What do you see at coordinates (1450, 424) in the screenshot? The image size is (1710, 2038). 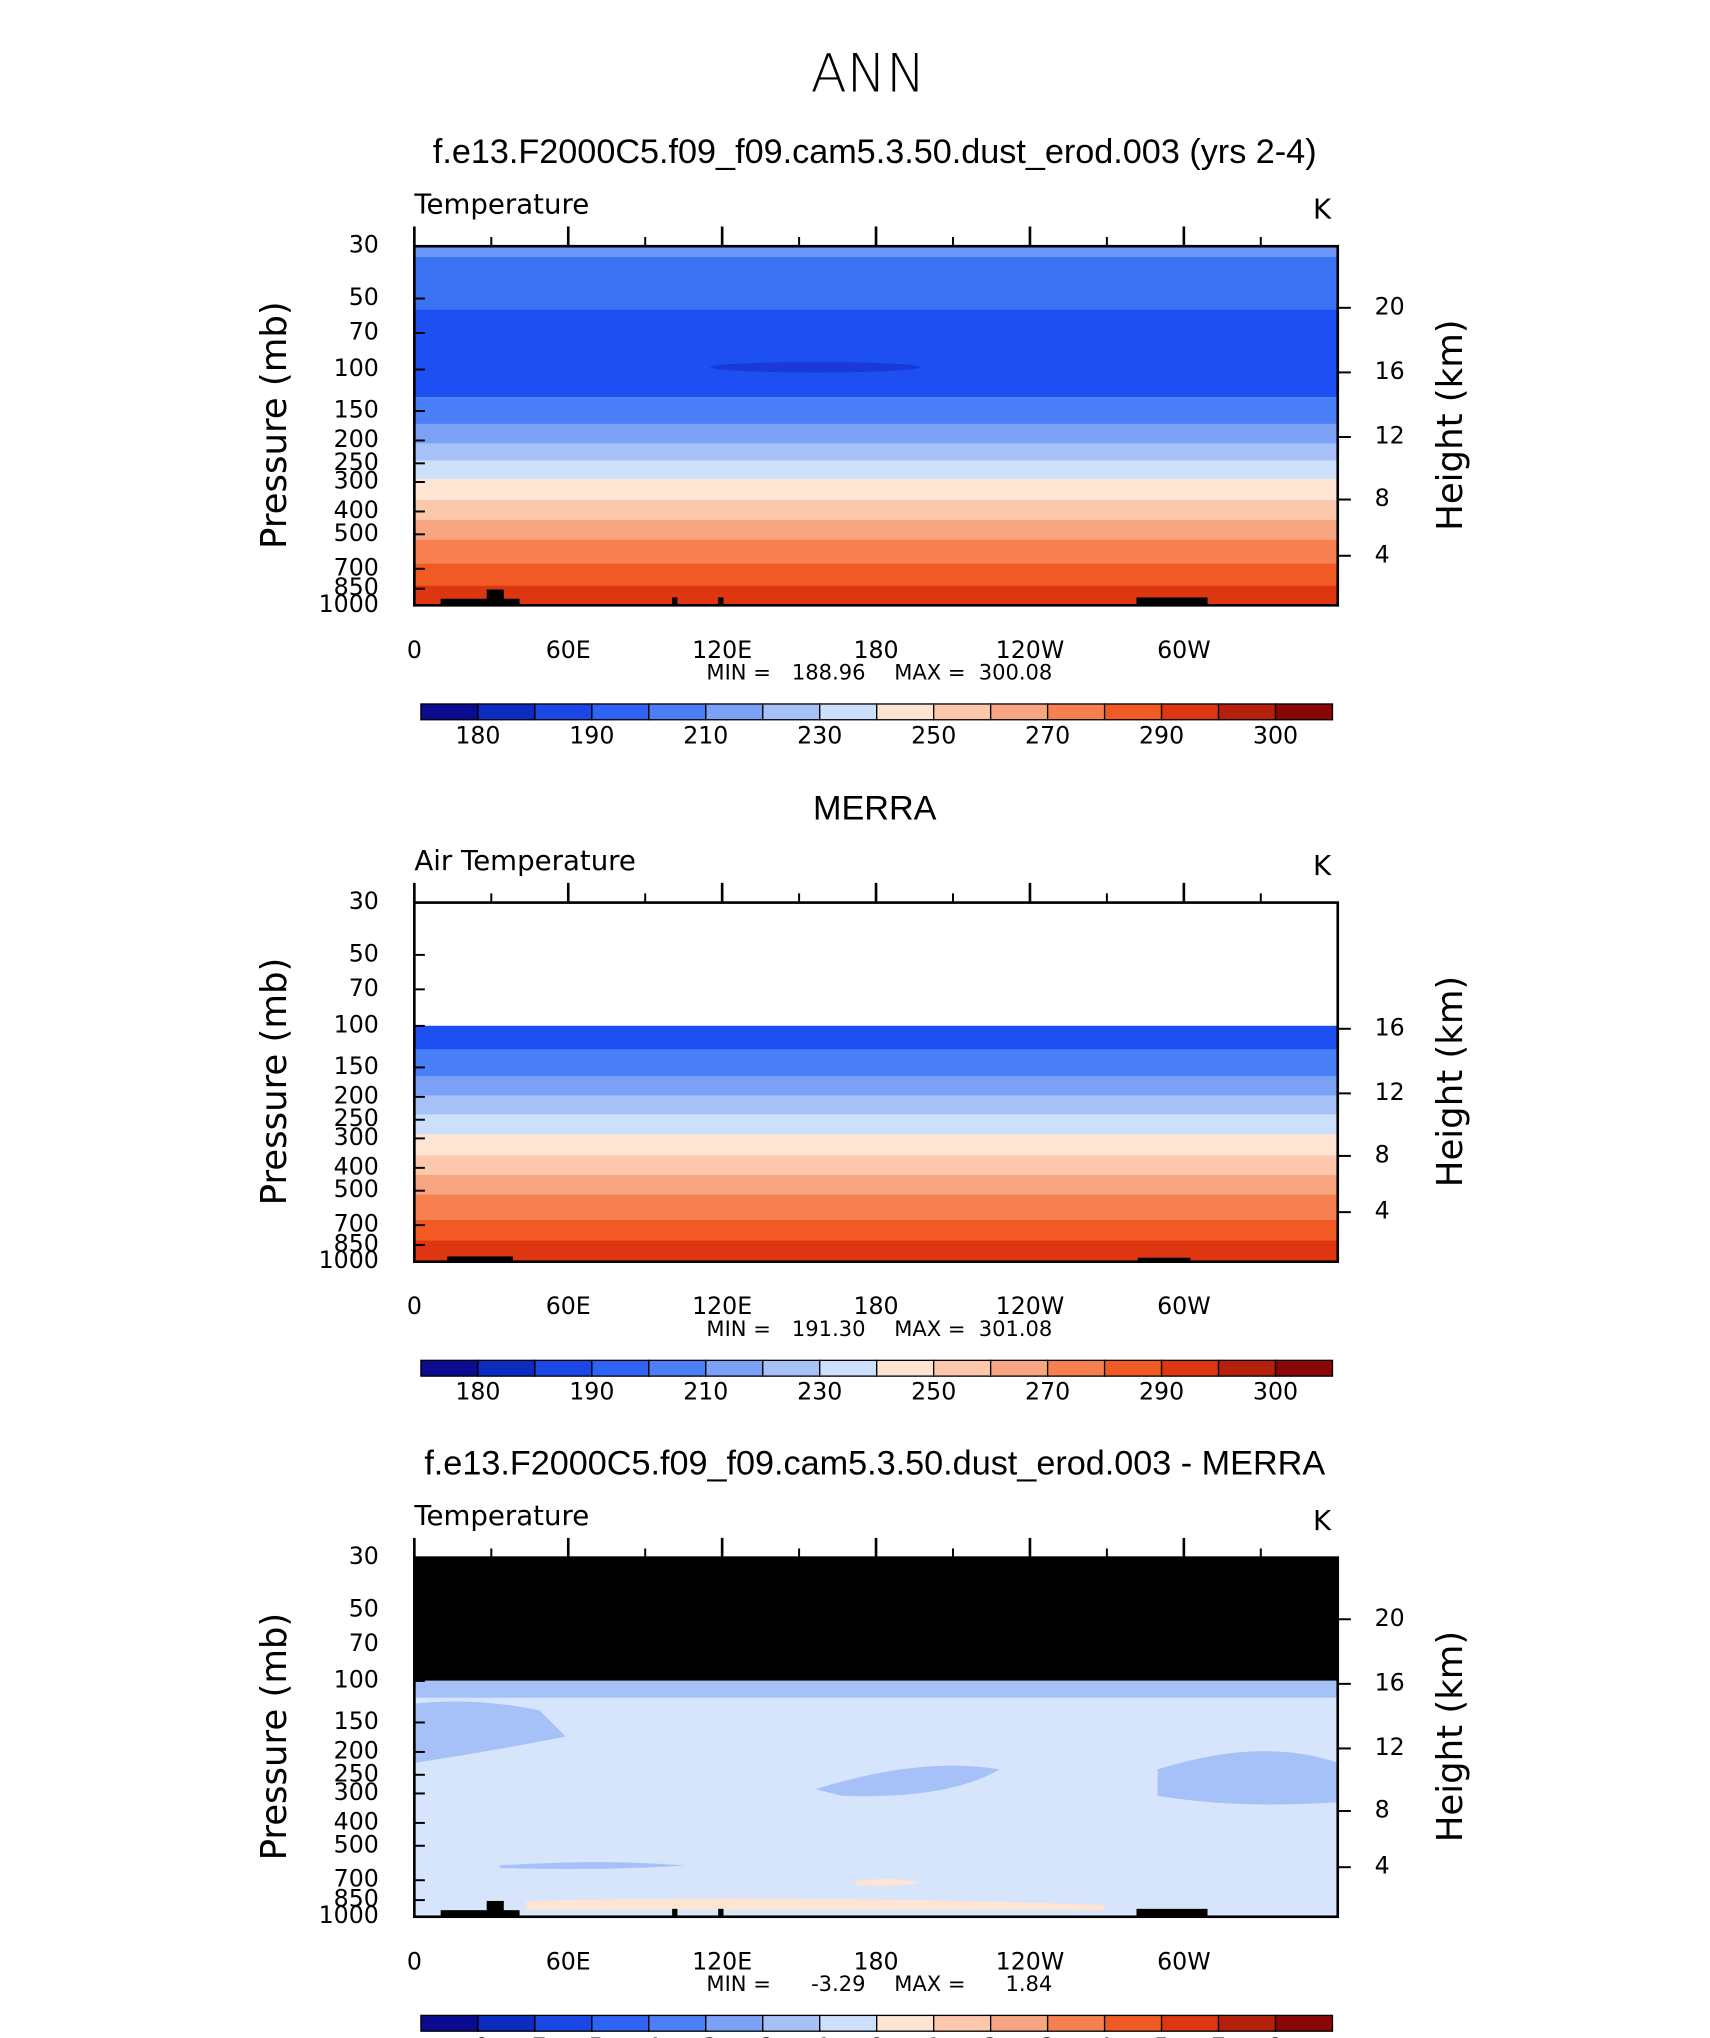 I see `y2-axis-label: Height (km)` at bounding box center [1450, 424].